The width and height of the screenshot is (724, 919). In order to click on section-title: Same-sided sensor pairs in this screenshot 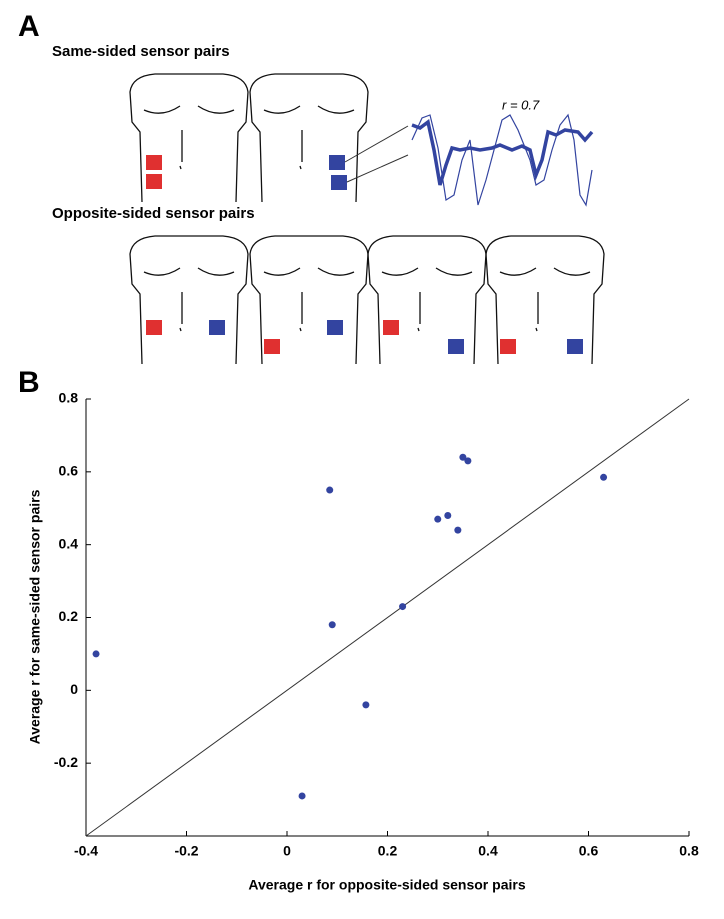, I will do `click(141, 51)`.